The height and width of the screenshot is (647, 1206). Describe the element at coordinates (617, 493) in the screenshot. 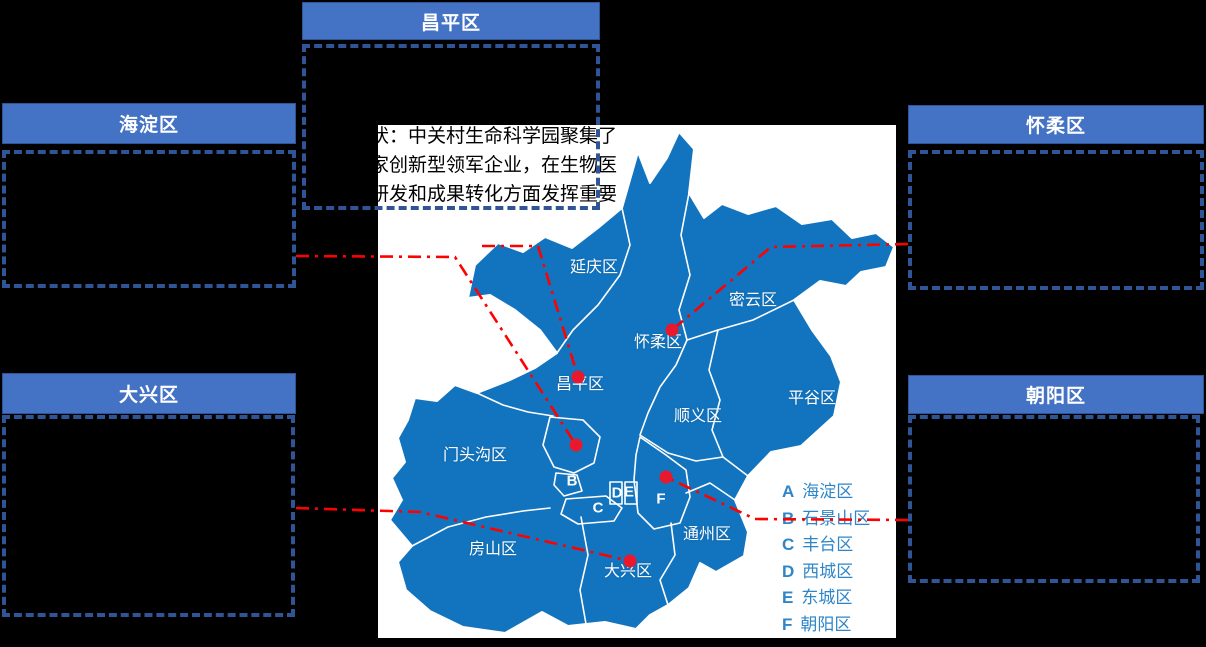

I see `map-letter-label: D` at that location.